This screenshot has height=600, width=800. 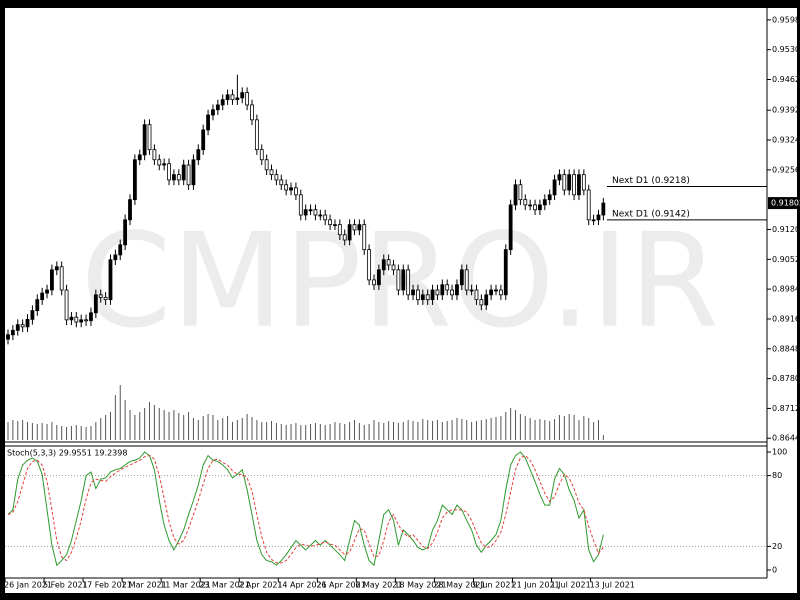 What do you see at coordinates (144, 585) in the screenshot?
I see `x-tick-label: 1 Mar 2021` at bounding box center [144, 585].